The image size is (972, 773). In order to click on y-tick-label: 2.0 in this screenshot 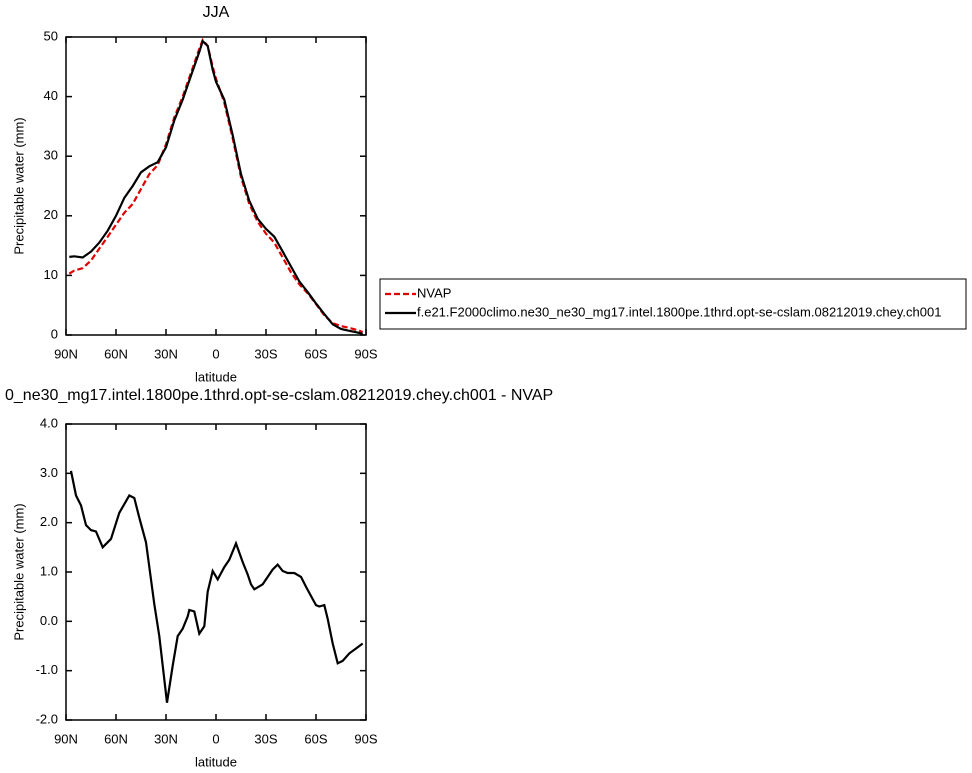, I will do `click(49, 521)`.